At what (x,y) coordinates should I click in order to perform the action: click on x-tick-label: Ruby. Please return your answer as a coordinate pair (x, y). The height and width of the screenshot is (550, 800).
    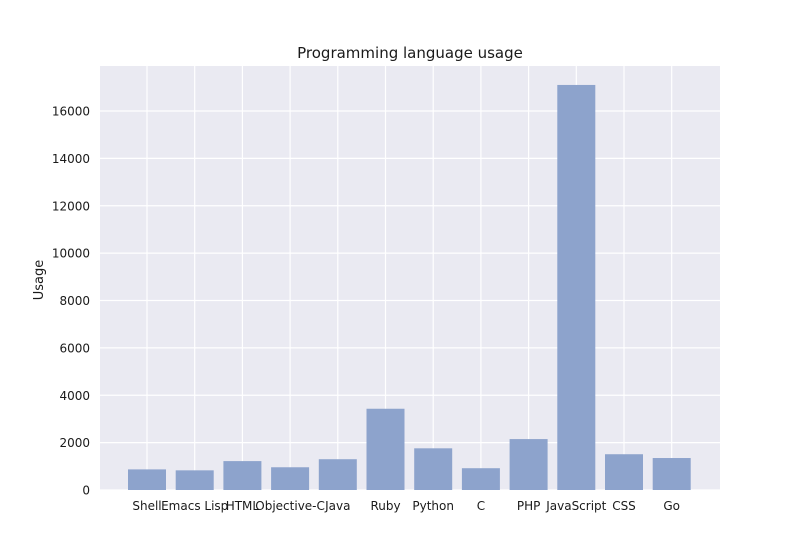
    Looking at the image, I should click on (385, 506).